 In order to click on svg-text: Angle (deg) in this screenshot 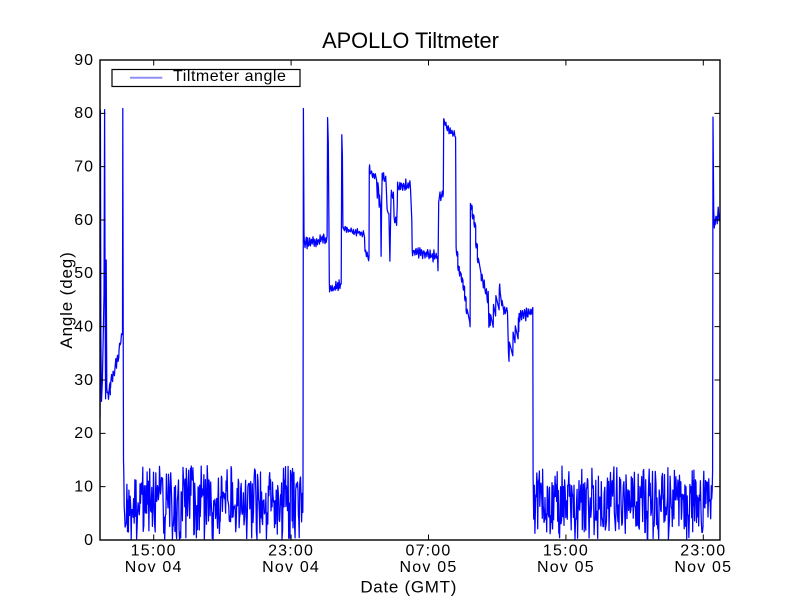, I will do `click(66, 299)`.